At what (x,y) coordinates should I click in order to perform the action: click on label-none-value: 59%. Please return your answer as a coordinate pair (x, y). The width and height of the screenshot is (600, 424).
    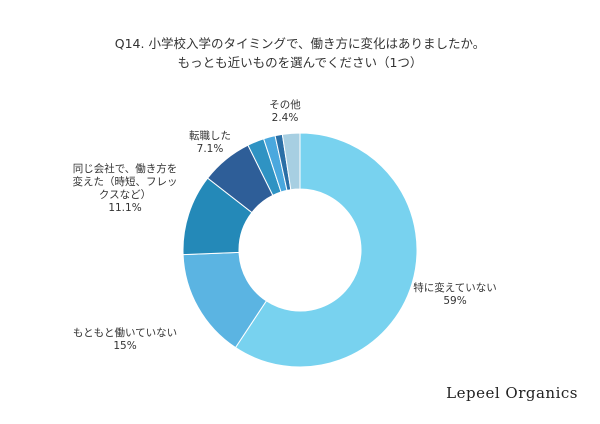
    Looking at the image, I should click on (455, 301).